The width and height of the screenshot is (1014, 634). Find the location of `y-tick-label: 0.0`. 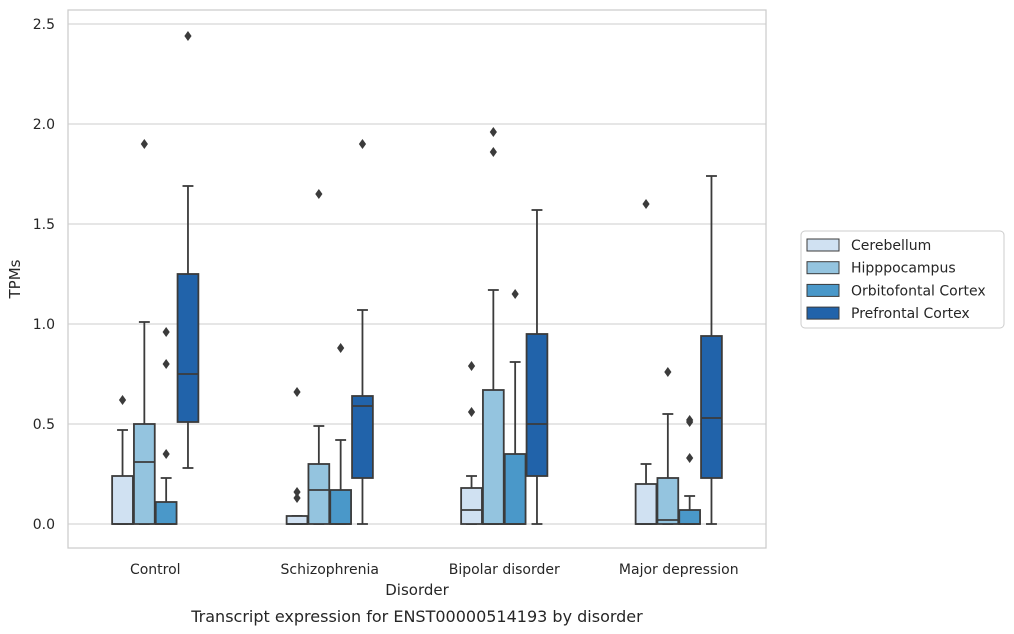

y-tick-label: 0.0 is located at coordinates (44, 525).